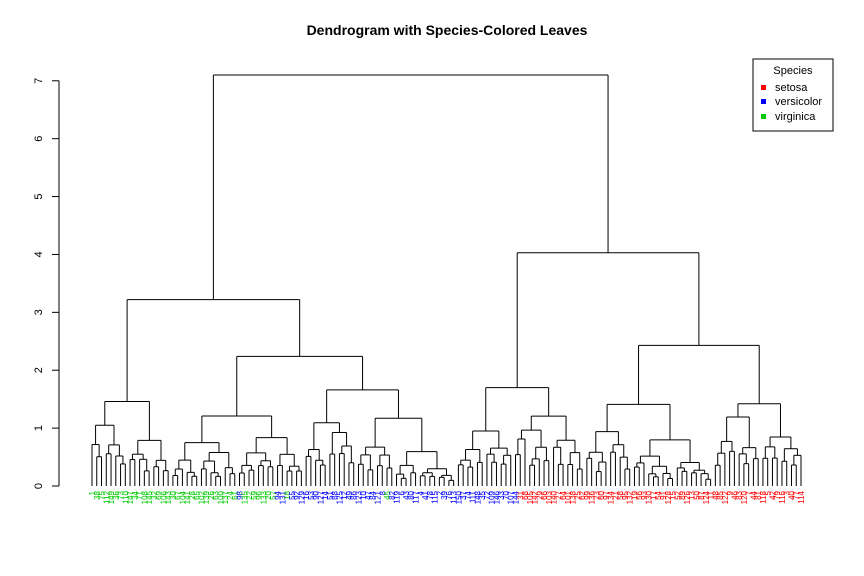 This screenshot has width=864, height=576. I want to click on leaf-label: 147, so click(130, 497).